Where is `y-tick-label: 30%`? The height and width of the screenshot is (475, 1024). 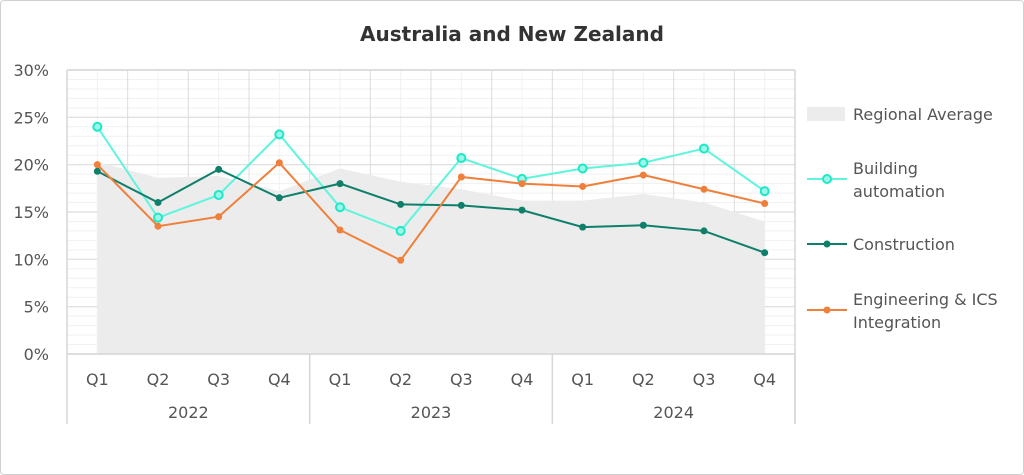 y-tick-label: 30% is located at coordinates (31, 70).